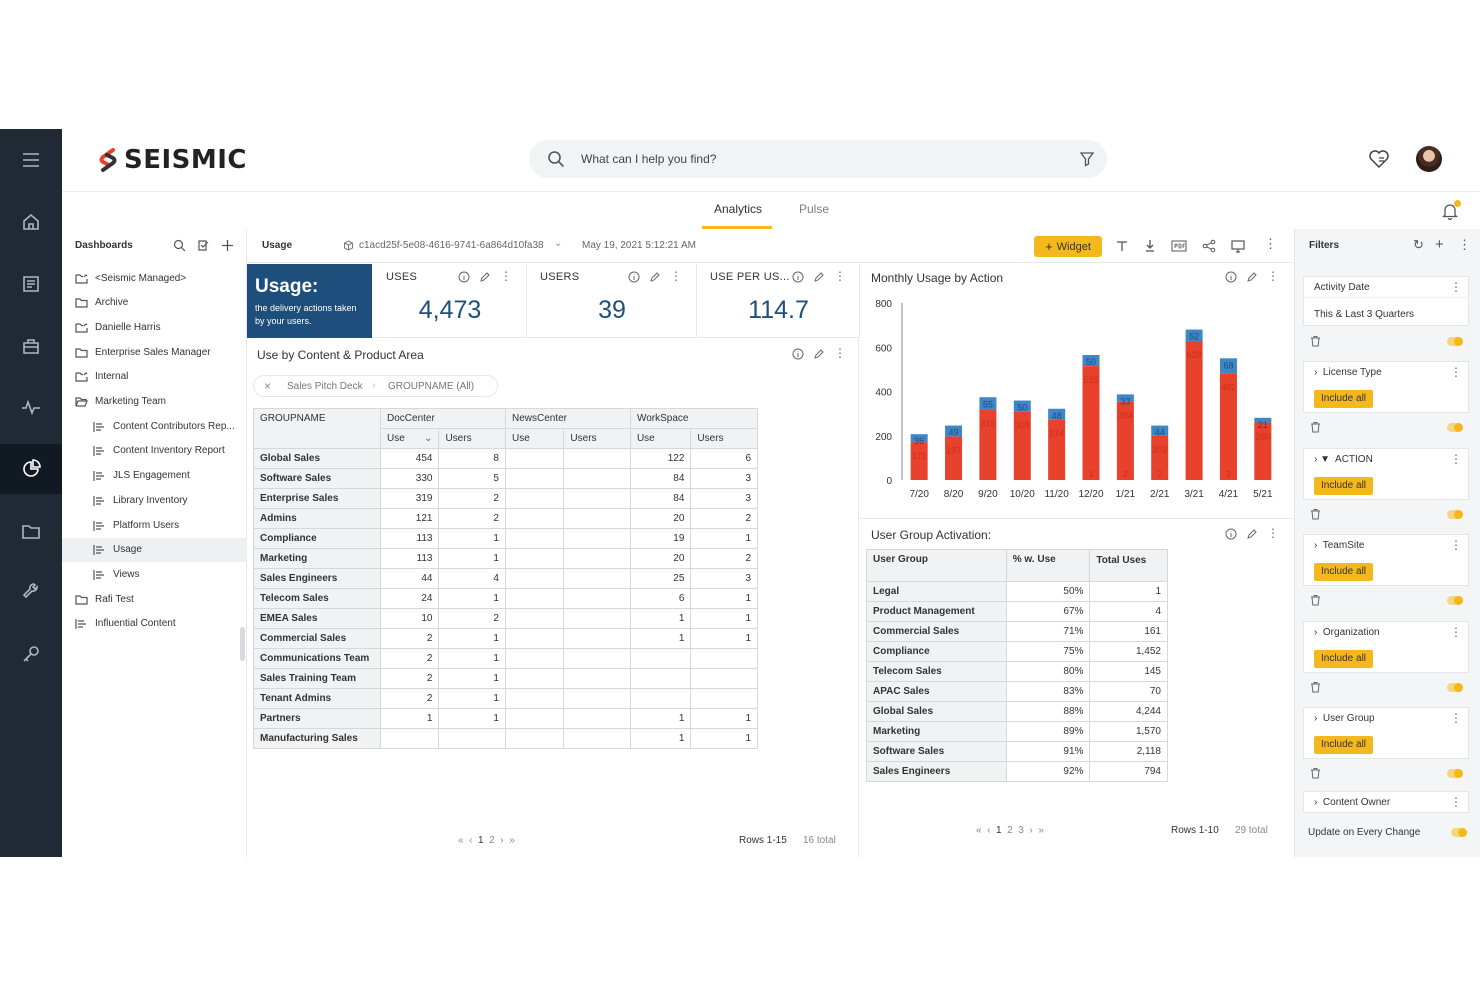  I want to click on table-row: Tenant Admins 2 1, so click(505, 698).